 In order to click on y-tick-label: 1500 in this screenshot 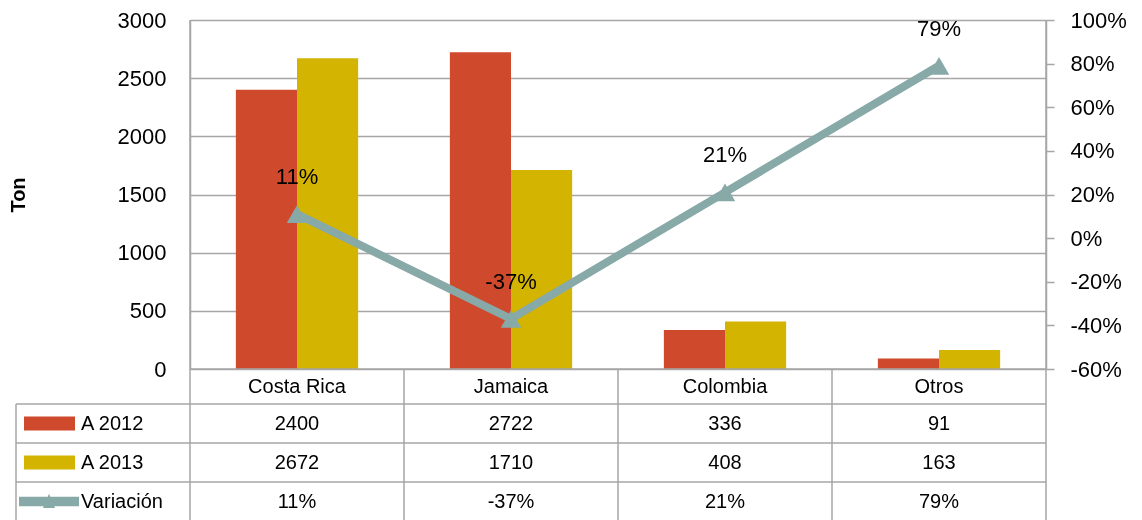, I will do `click(142, 194)`.